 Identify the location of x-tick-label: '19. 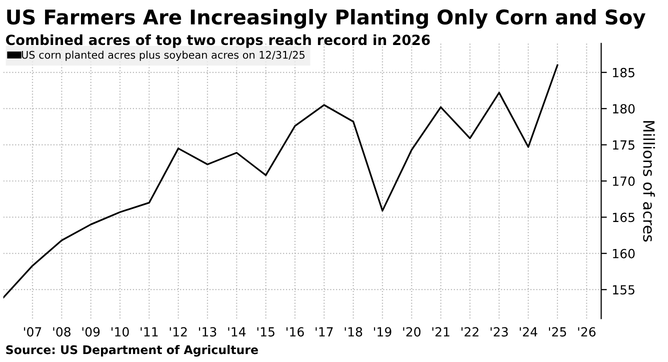
(383, 332).